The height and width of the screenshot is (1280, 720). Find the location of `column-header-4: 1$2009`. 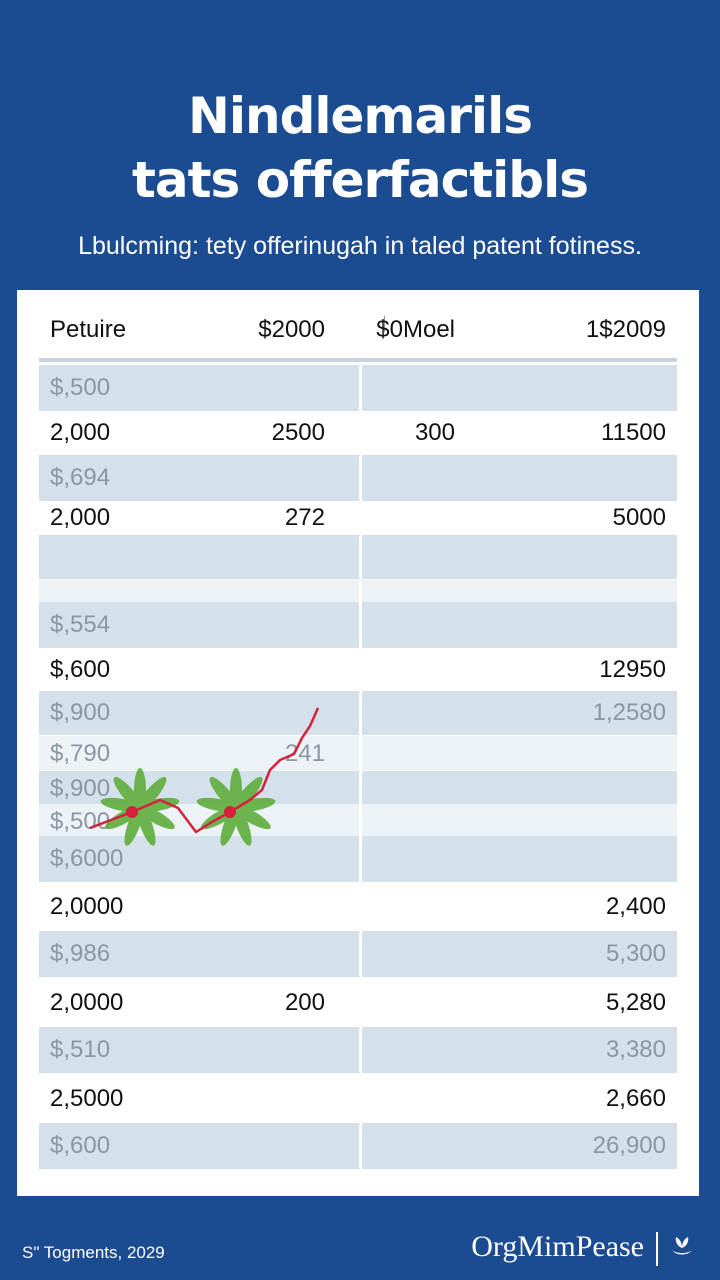

column-header-4: 1$2009 is located at coordinates (625, 329).